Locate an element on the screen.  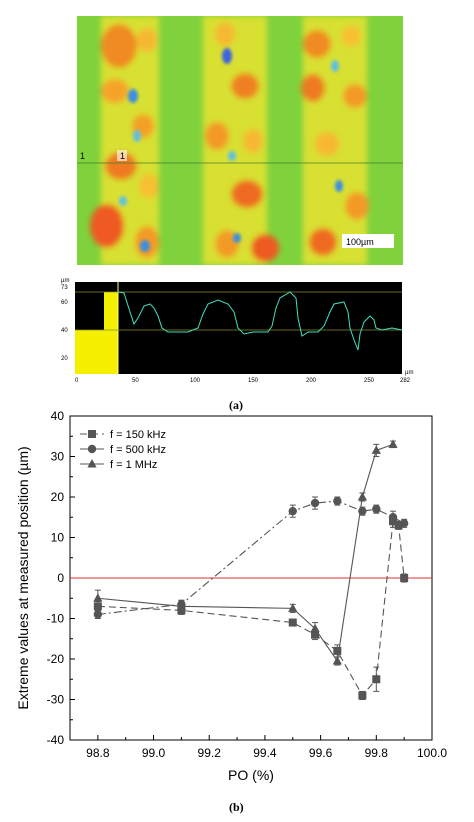
map-pits is located at coordinates (231, 150).